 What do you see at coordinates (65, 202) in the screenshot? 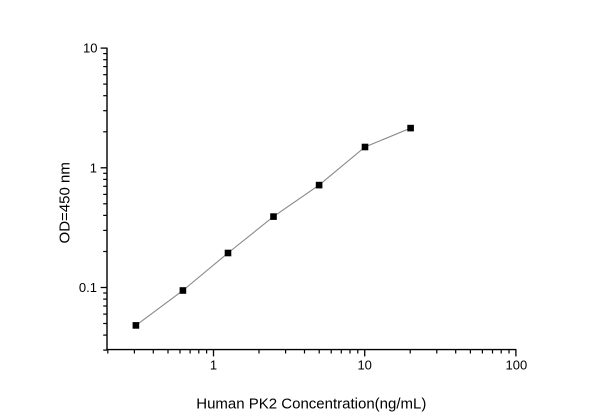
I see `svg-text: OD=450 nm` at bounding box center [65, 202].